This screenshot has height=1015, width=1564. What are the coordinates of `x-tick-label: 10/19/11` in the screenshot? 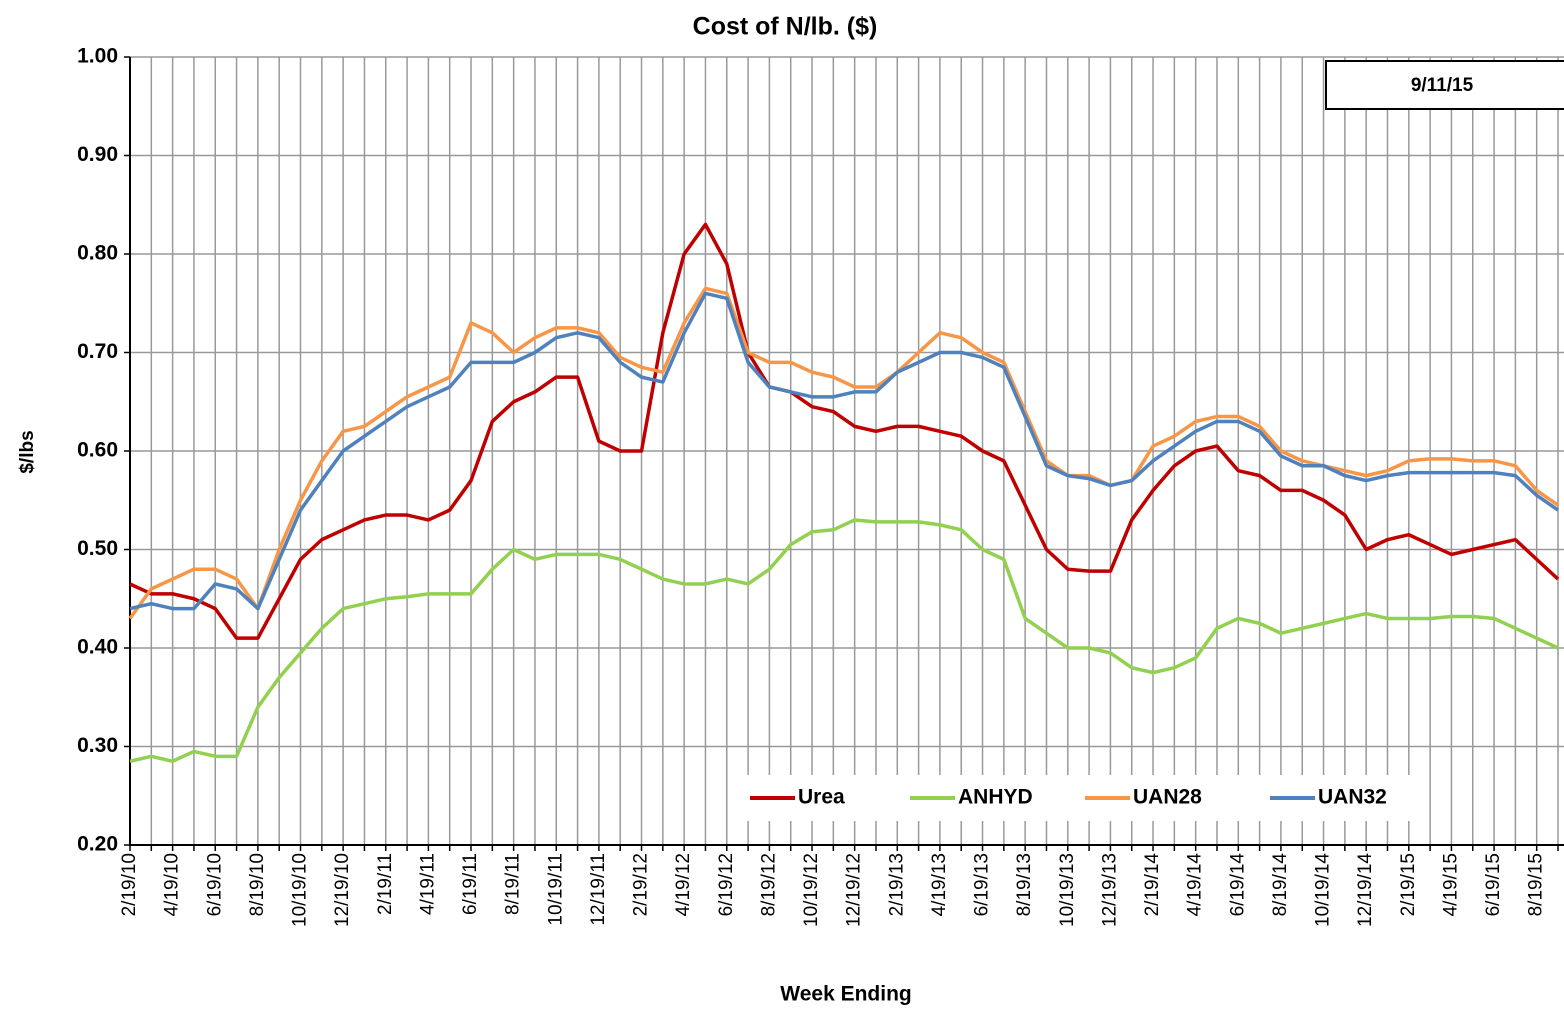 It's located at (555, 889).